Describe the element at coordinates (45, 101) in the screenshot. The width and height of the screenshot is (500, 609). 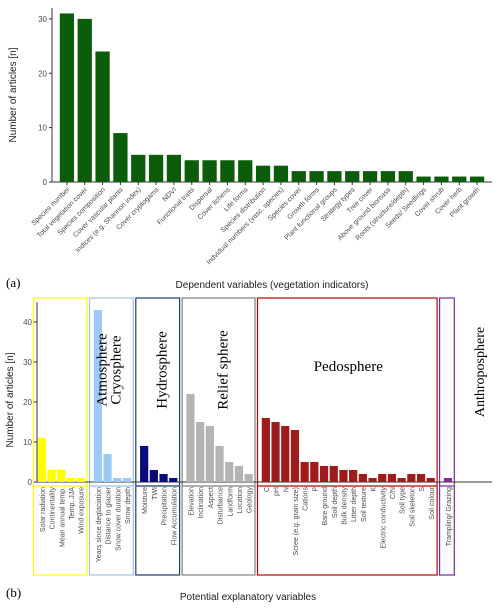
I see `panel-a-y-ticks: 0 10 20 30` at that location.